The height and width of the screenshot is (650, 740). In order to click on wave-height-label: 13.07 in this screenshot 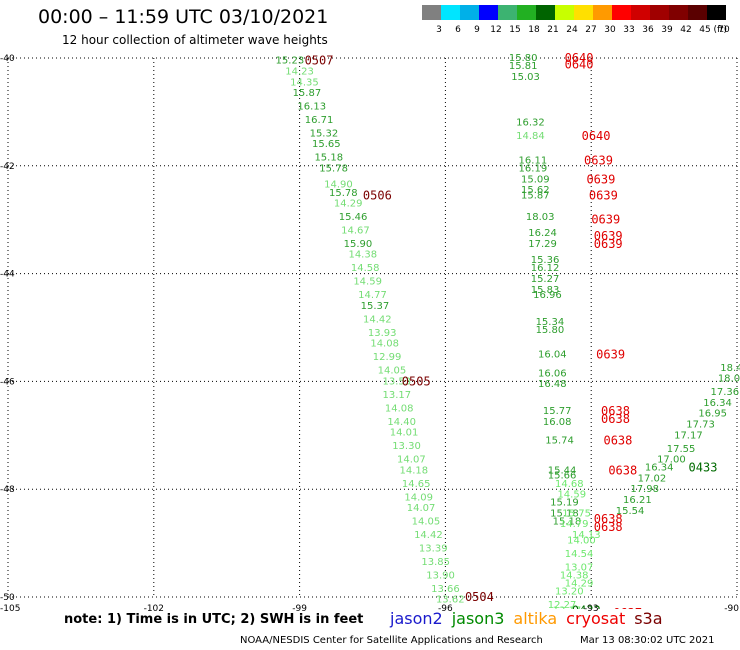, I will do `click(579, 567)`.